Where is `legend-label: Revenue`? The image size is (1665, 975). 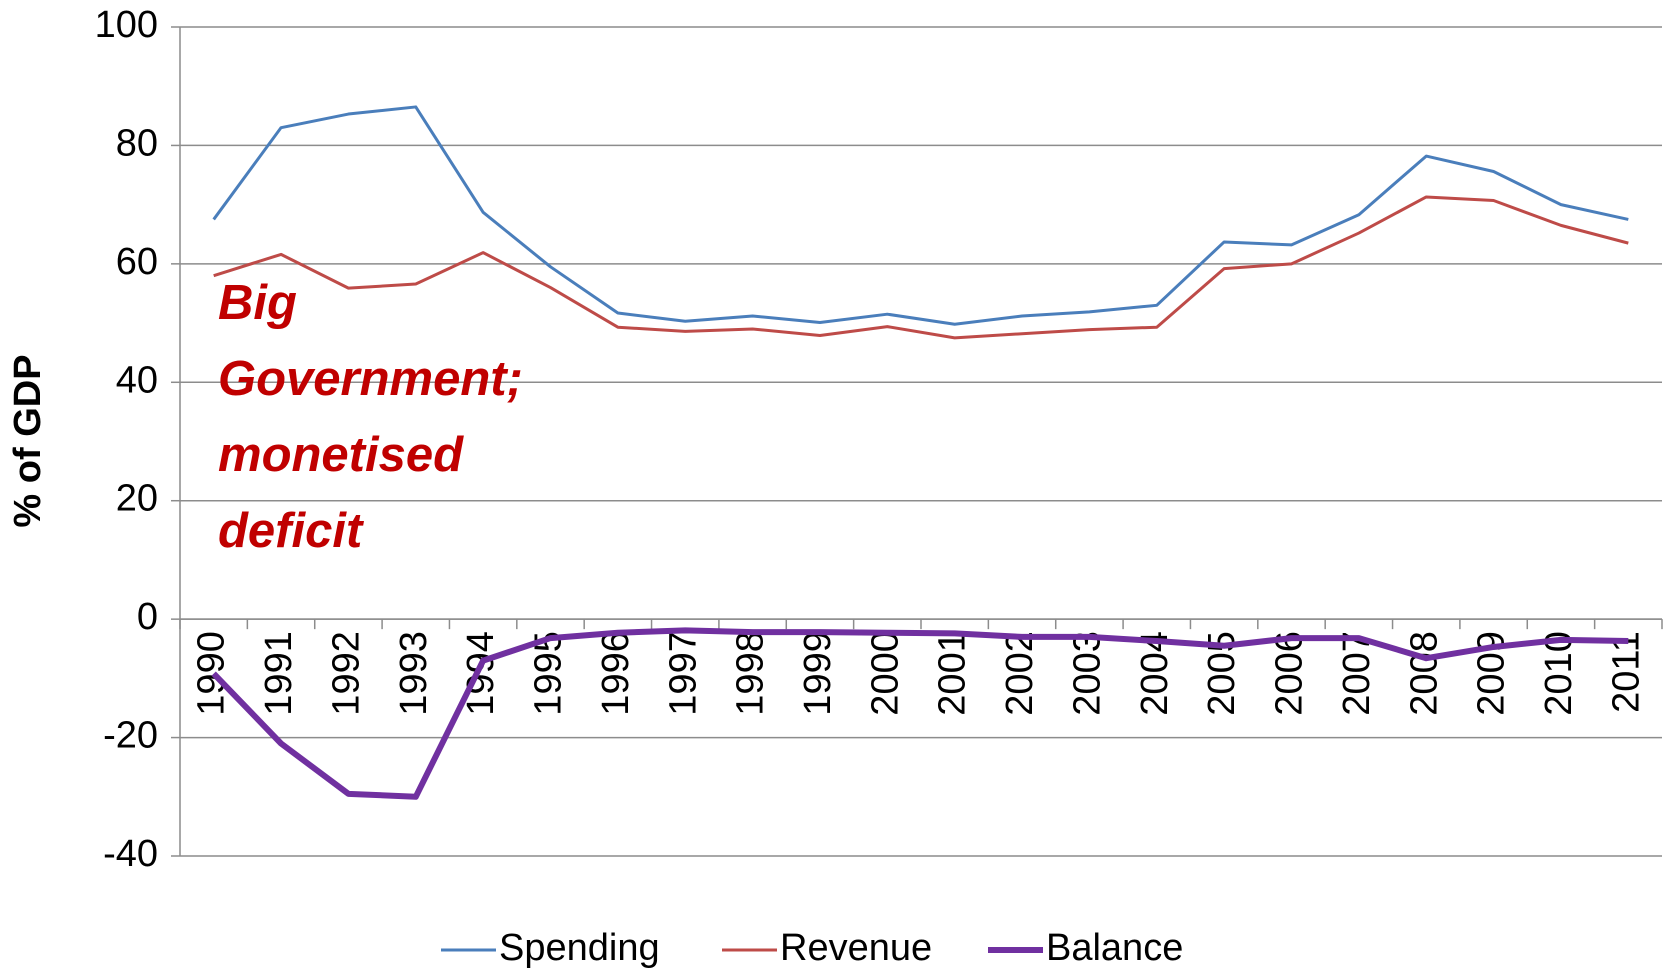 legend-label: Revenue is located at coordinates (856, 948).